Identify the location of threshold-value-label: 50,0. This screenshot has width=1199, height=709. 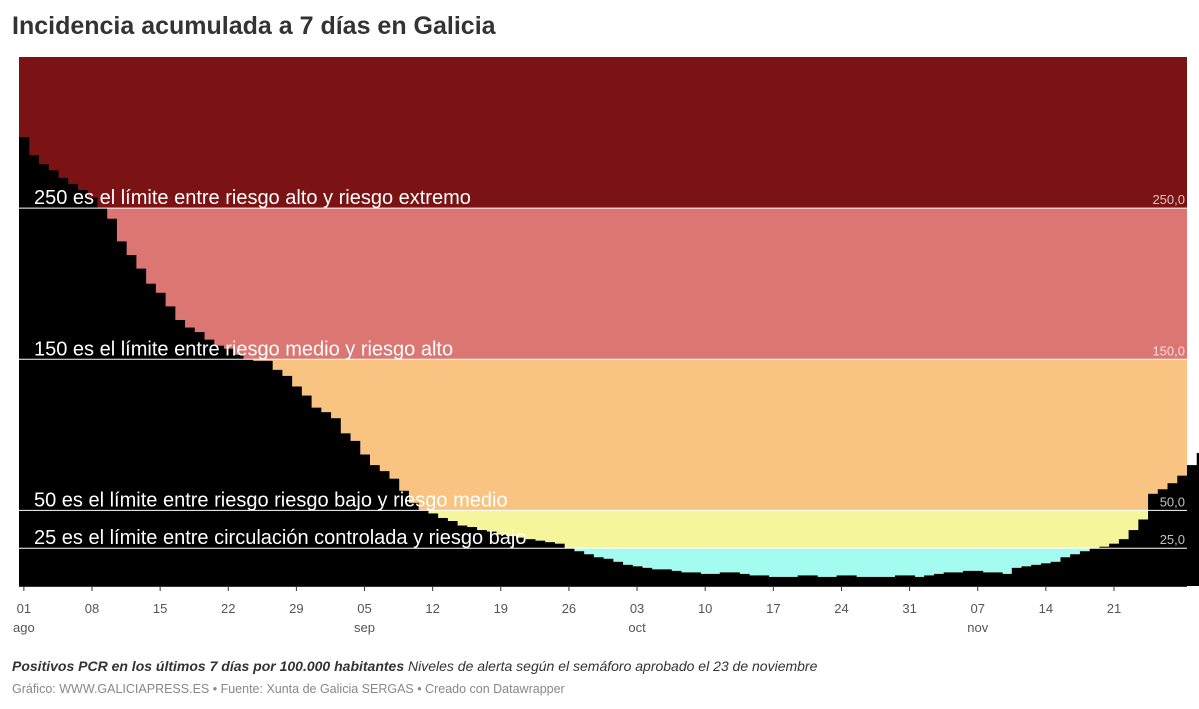
(1172, 501).